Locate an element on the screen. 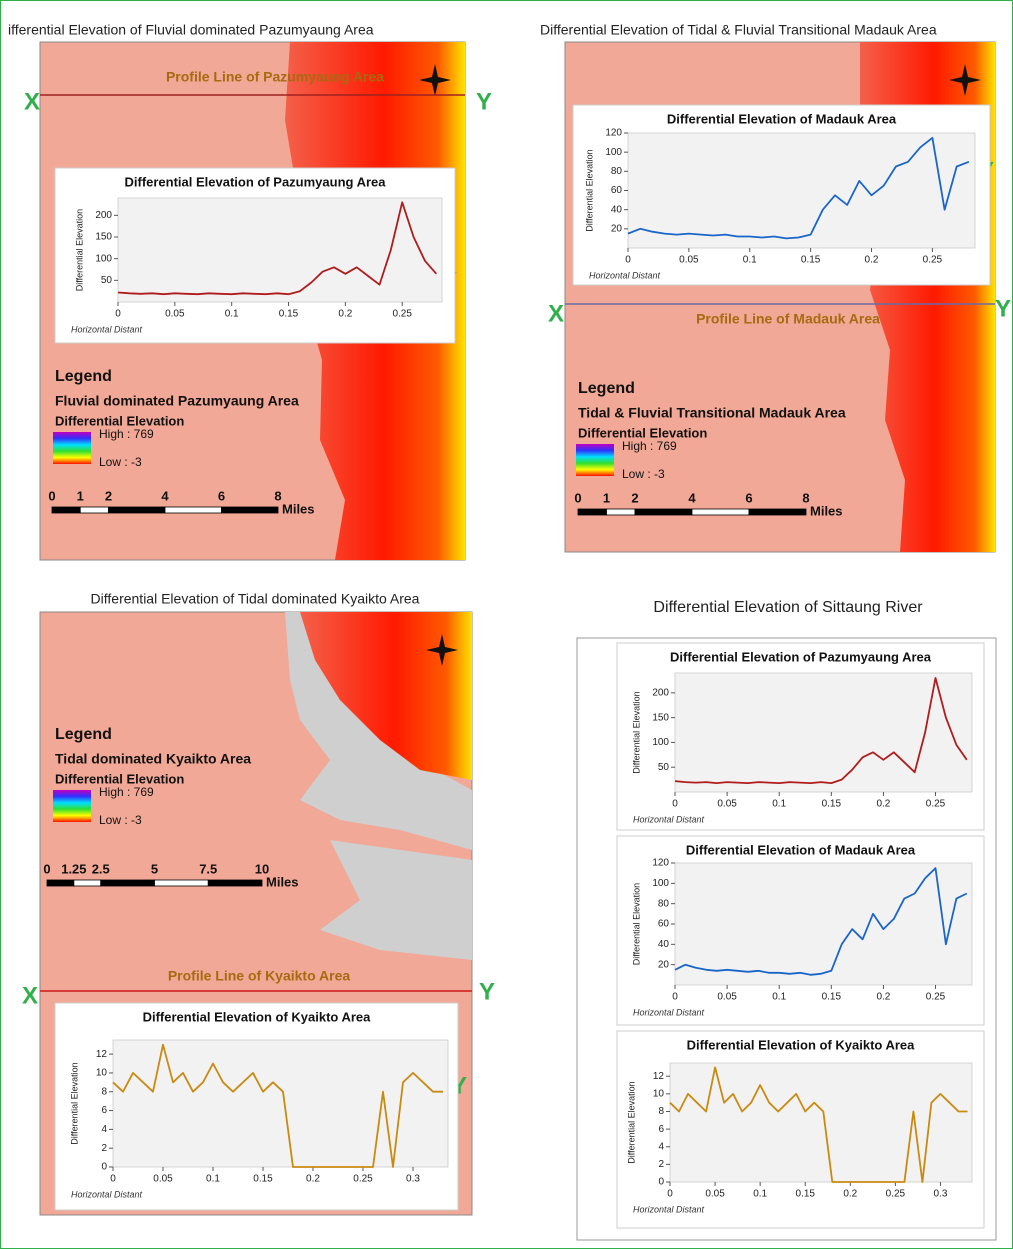 The height and width of the screenshot is (1249, 1013). y-tick-label: 120 is located at coordinates (660, 863).